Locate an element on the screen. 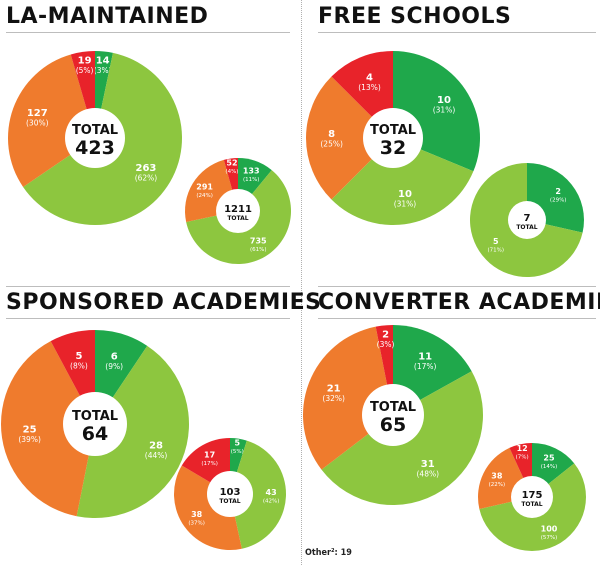  total-value: 175 is located at coordinates (532, 495).